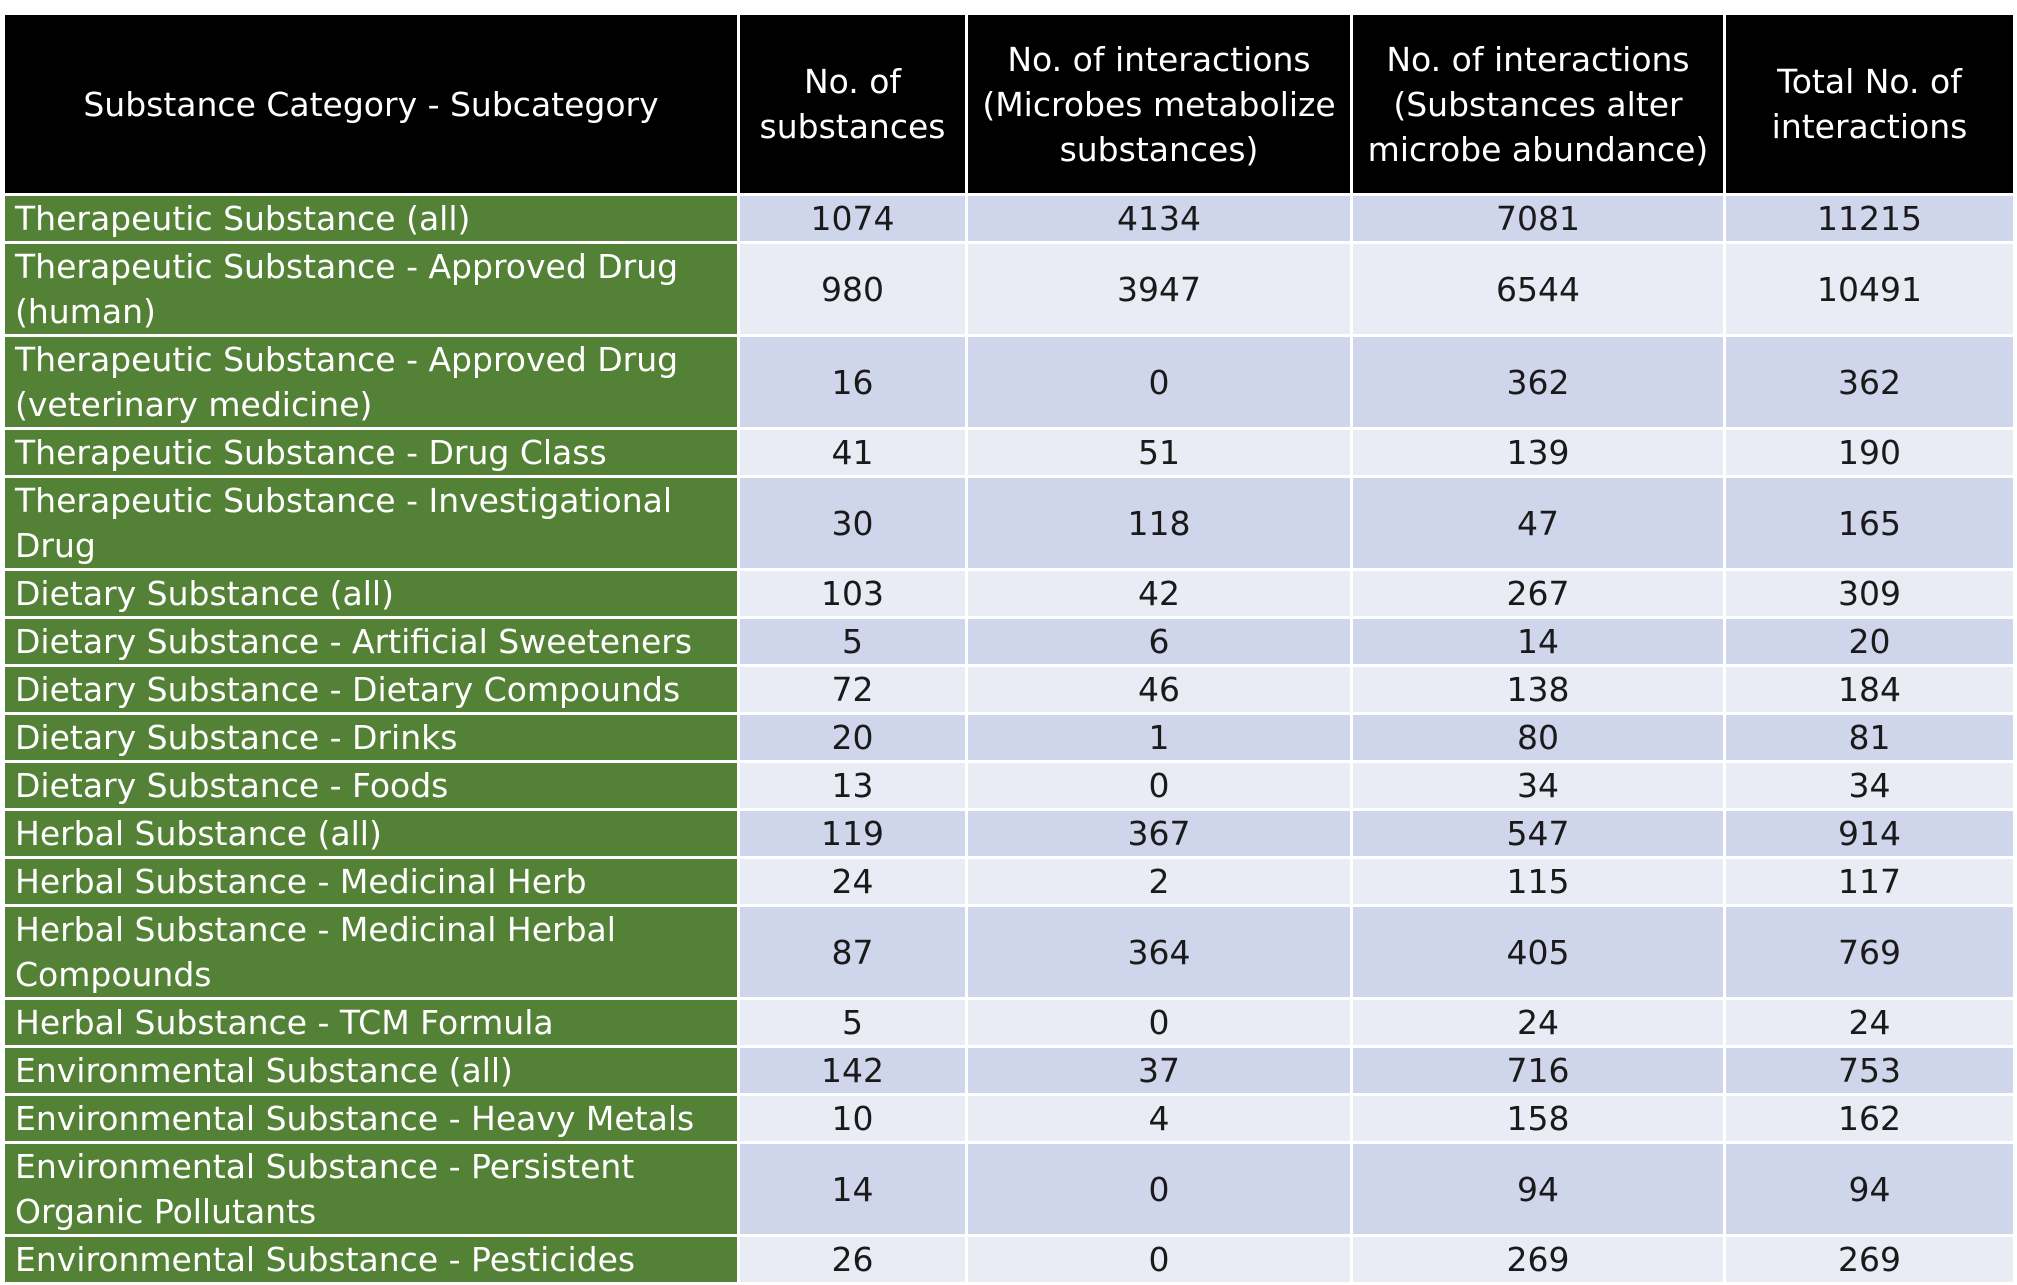 Image resolution: width=2017 pixels, height=1285 pixels. Describe the element at coordinates (371, 452) in the screenshot. I see `row-category-label: Therapeutic Substance - Drug Class` at that location.